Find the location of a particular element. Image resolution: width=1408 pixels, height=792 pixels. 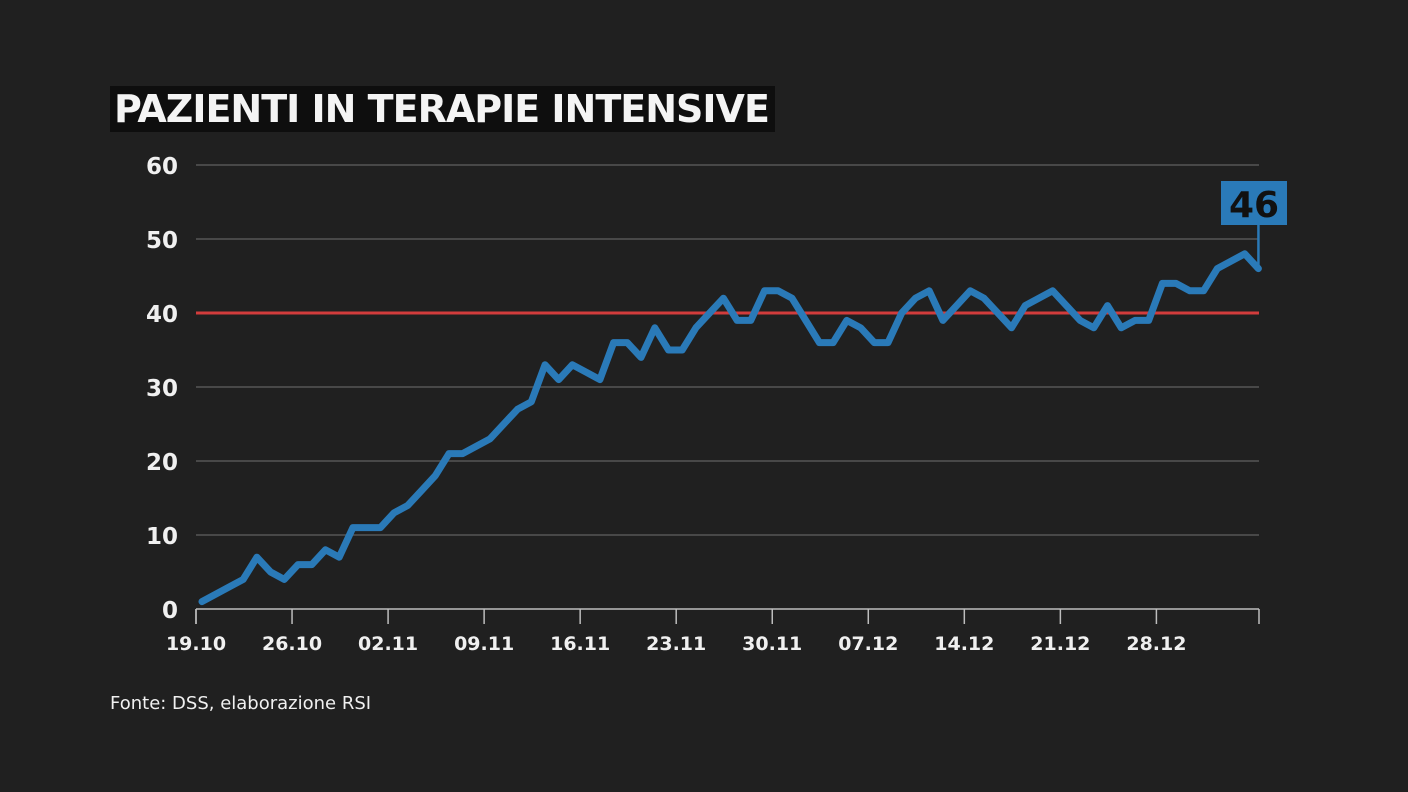

chart-title: PAZIENTI IN TERAPIE INTENSIVE is located at coordinates (442, 109).